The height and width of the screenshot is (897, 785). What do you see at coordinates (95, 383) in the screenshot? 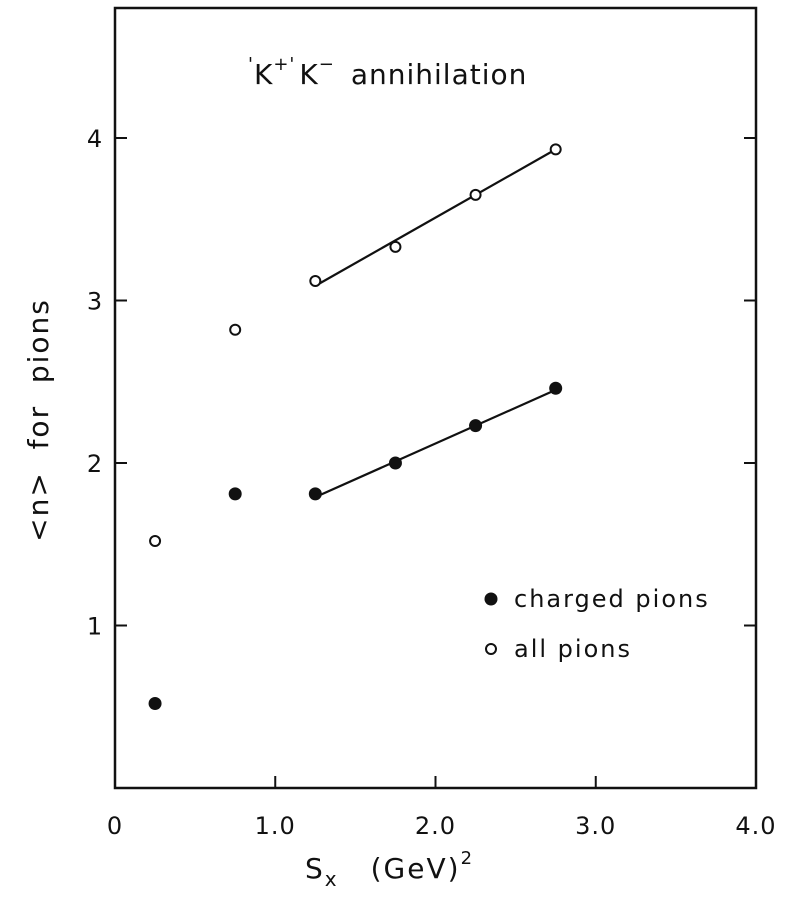
I see `y-tick-labels: 1 2 3 4` at bounding box center [95, 383].